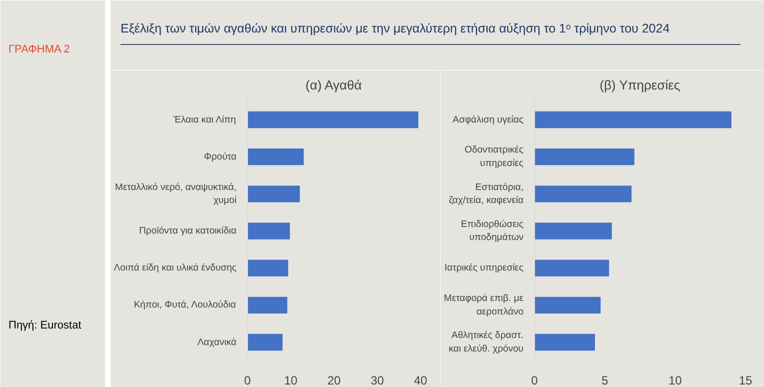 This screenshot has height=387, width=764. Describe the element at coordinates (175, 268) in the screenshot. I see `y-tick-label: Λοιπά είδη και υλικά ένδυσης` at that location.